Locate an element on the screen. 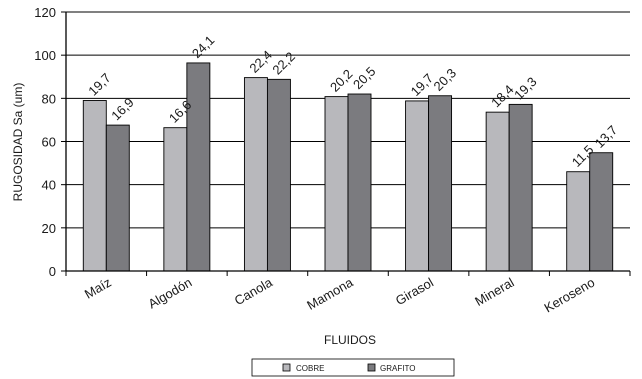 Image resolution: width=642 pixels, height=379 pixels. x-tick-label: Keroseno is located at coordinates (570, 295).